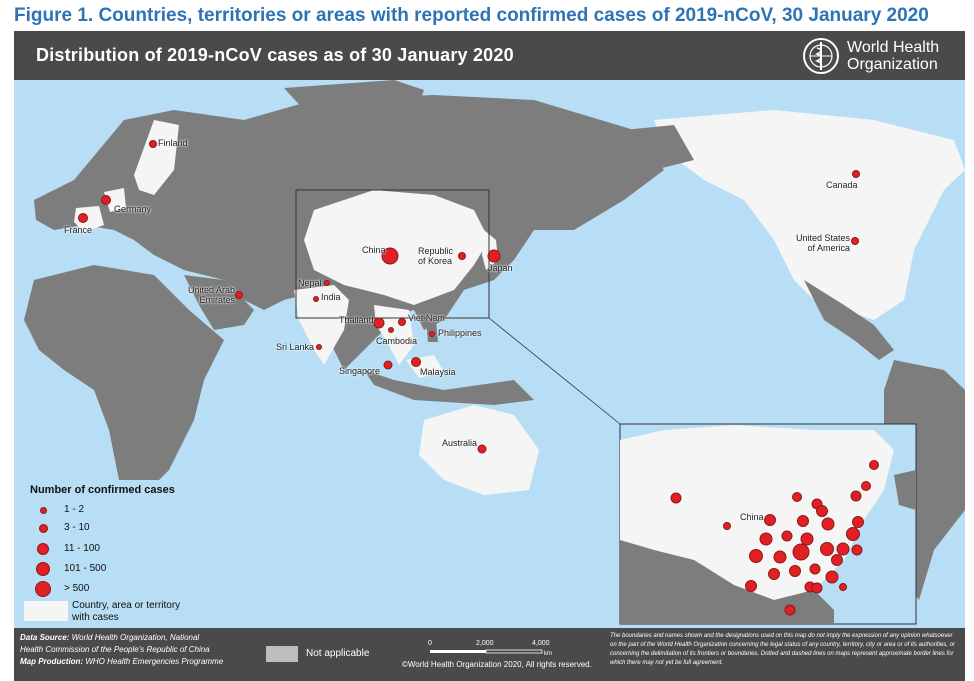  What do you see at coordinates (173, 143) in the screenshot?
I see `label-finland: Finland` at bounding box center [173, 143].